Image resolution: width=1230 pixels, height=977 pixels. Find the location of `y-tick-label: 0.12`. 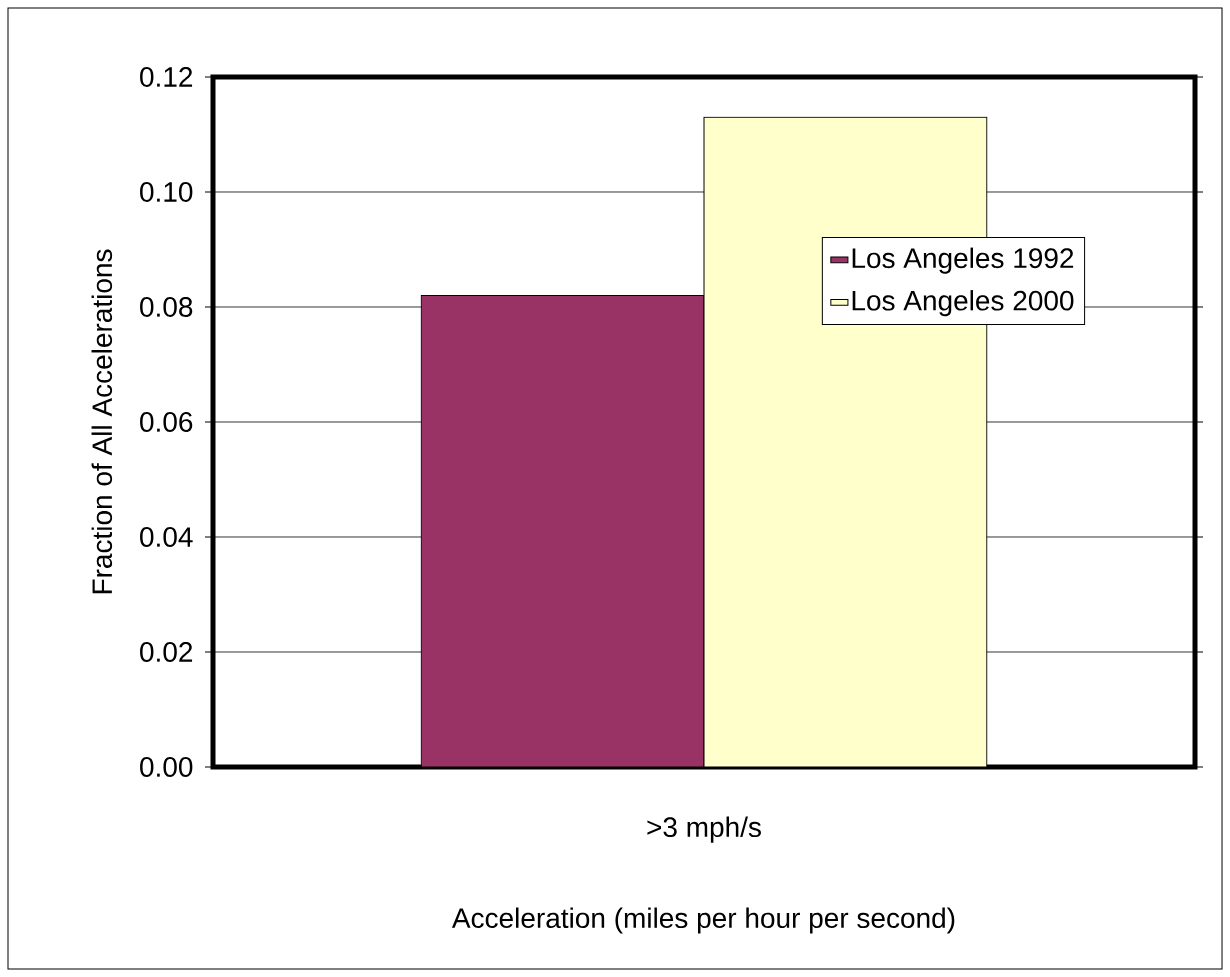

y-tick-label: 0.12 is located at coordinates (166, 77).